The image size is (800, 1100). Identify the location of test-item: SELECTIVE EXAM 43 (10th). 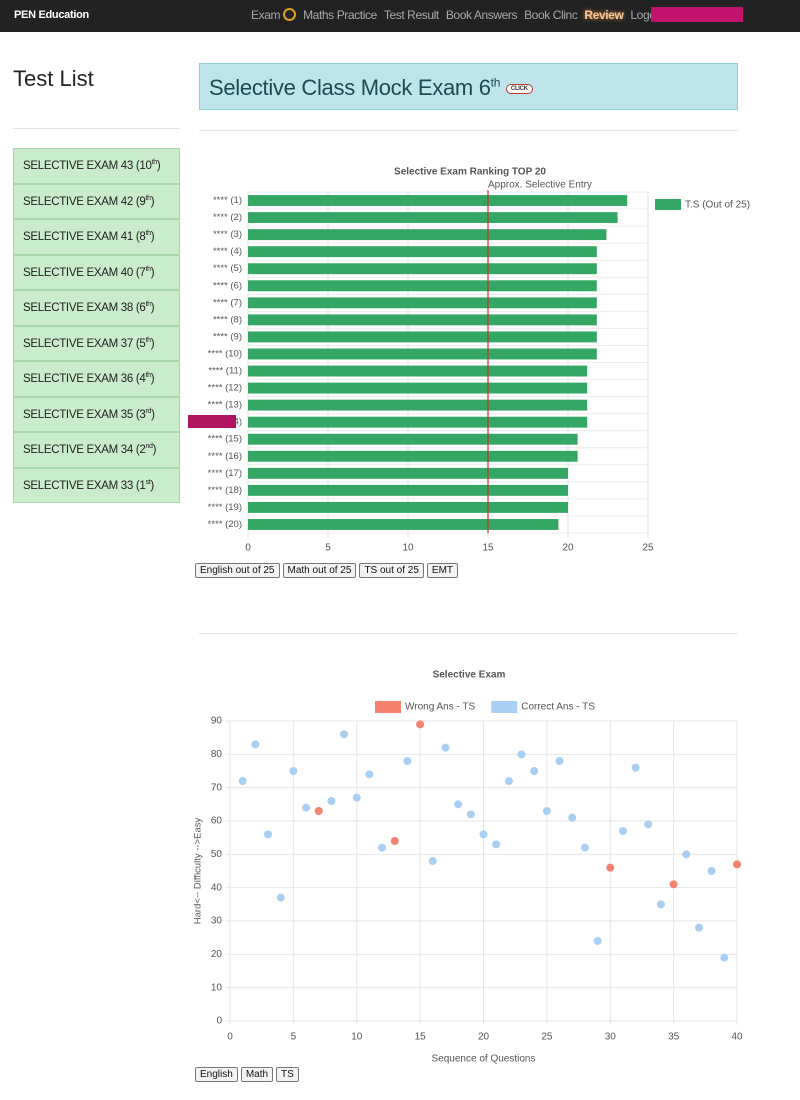
(96, 166).